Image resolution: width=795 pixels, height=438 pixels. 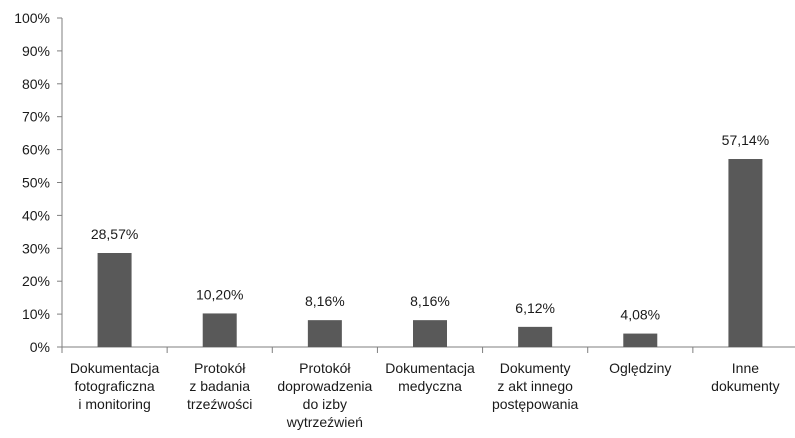 I want to click on y-tick-label: 20%, so click(x=36, y=281).